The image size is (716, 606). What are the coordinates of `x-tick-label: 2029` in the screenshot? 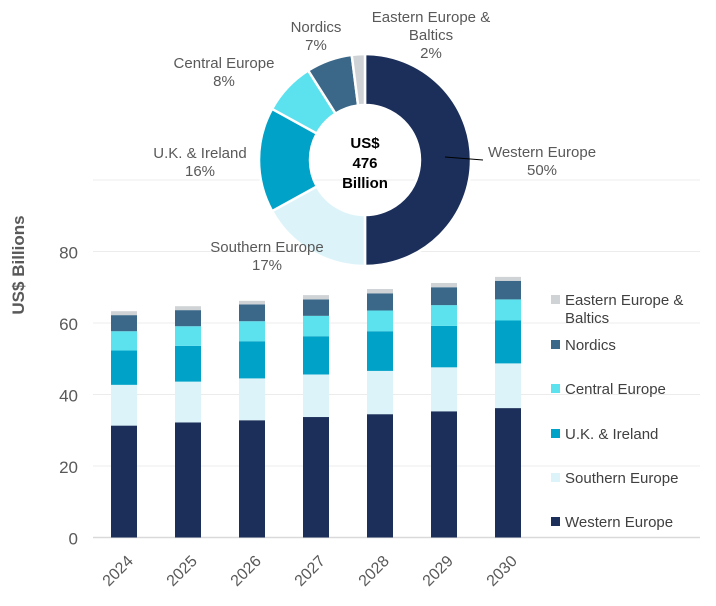 It's located at (438, 571).